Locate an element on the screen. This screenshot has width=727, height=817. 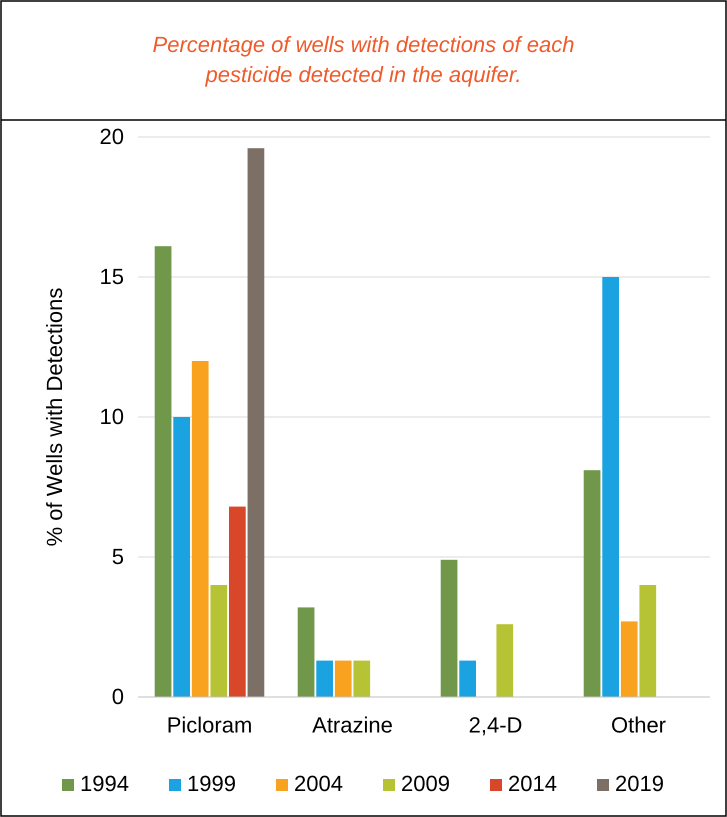
legend-label: 2009 is located at coordinates (425, 783).